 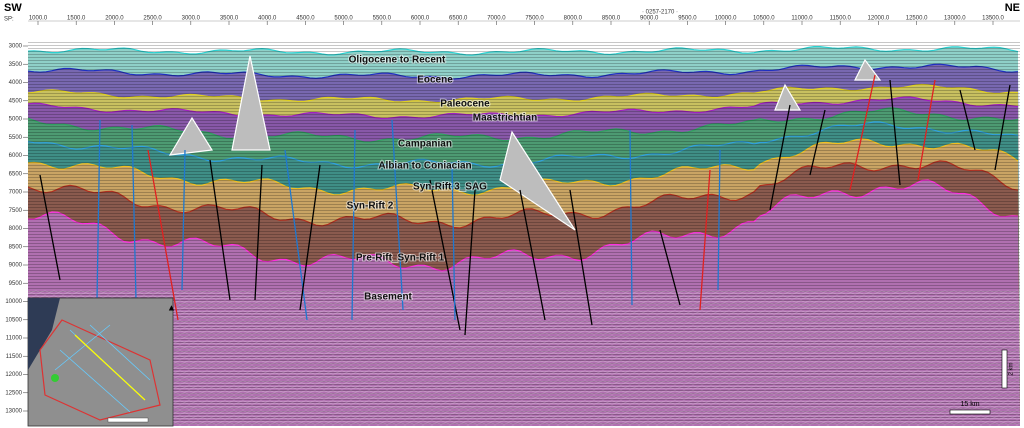 I want to click on left-tick-label: 10500, so click(x=13, y=320).